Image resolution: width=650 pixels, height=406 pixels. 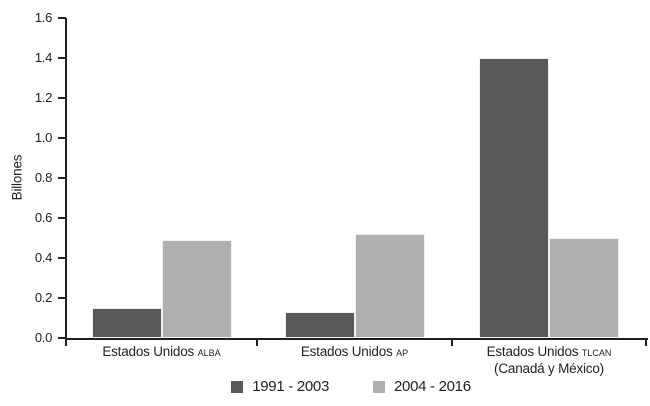 I want to click on bar-series1-group1, so click(x=126, y=323).